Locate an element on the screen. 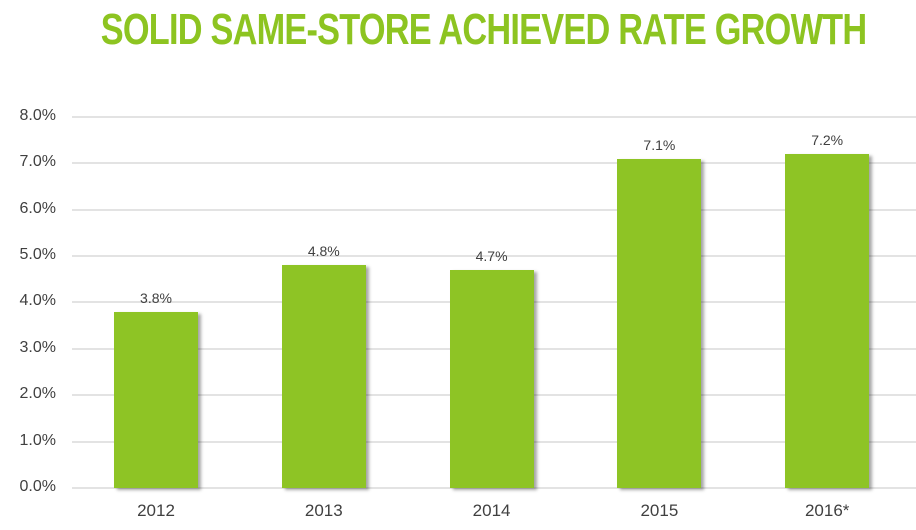 The width and height of the screenshot is (916, 530). x-tick-label: 2014 is located at coordinates (491, 510).